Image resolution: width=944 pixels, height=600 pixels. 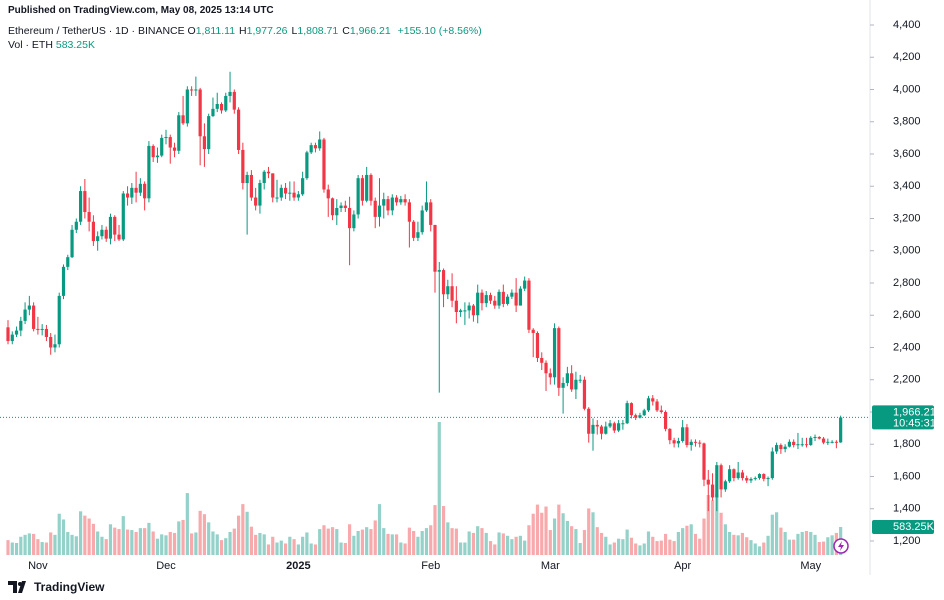 What do you see at coordinates (907, 347) in the screenshot?
I see `y-tick-label: 2,400` at bounding box center [907, 347].